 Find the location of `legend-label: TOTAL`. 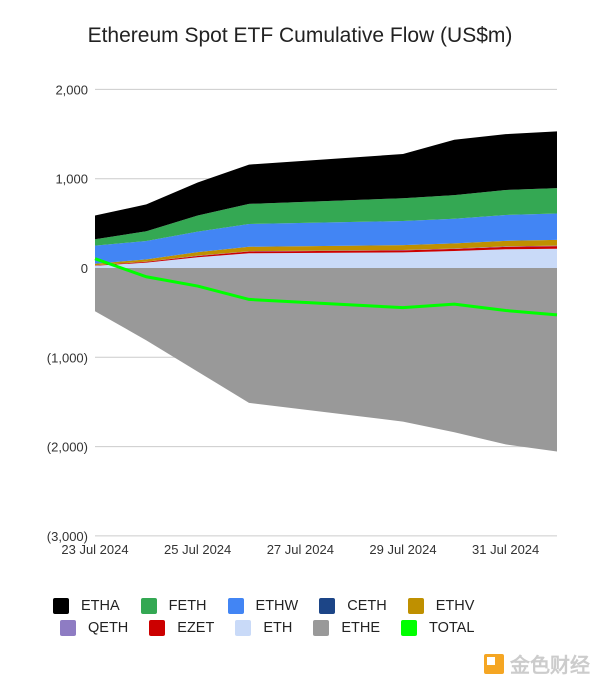

legend-label: TOTAL is located at coordinates (452, 628).